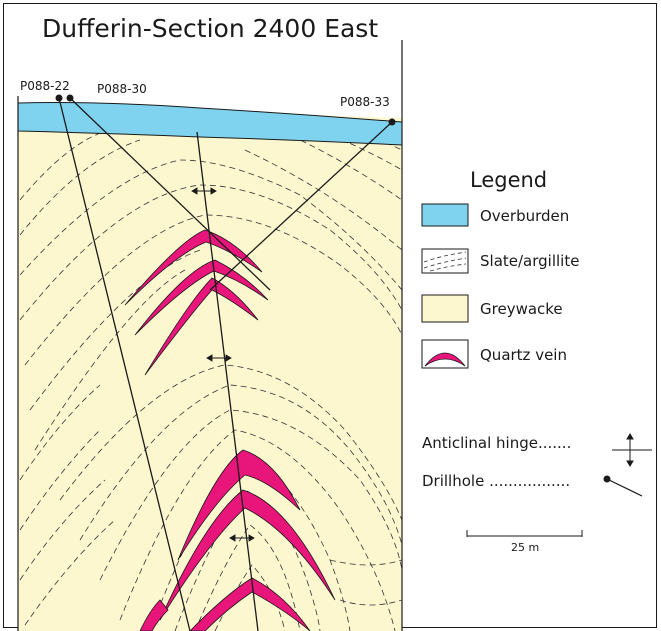  Describe the element at coordinates (524, 533) in the screenshot. I see `scale-bar` at that location.